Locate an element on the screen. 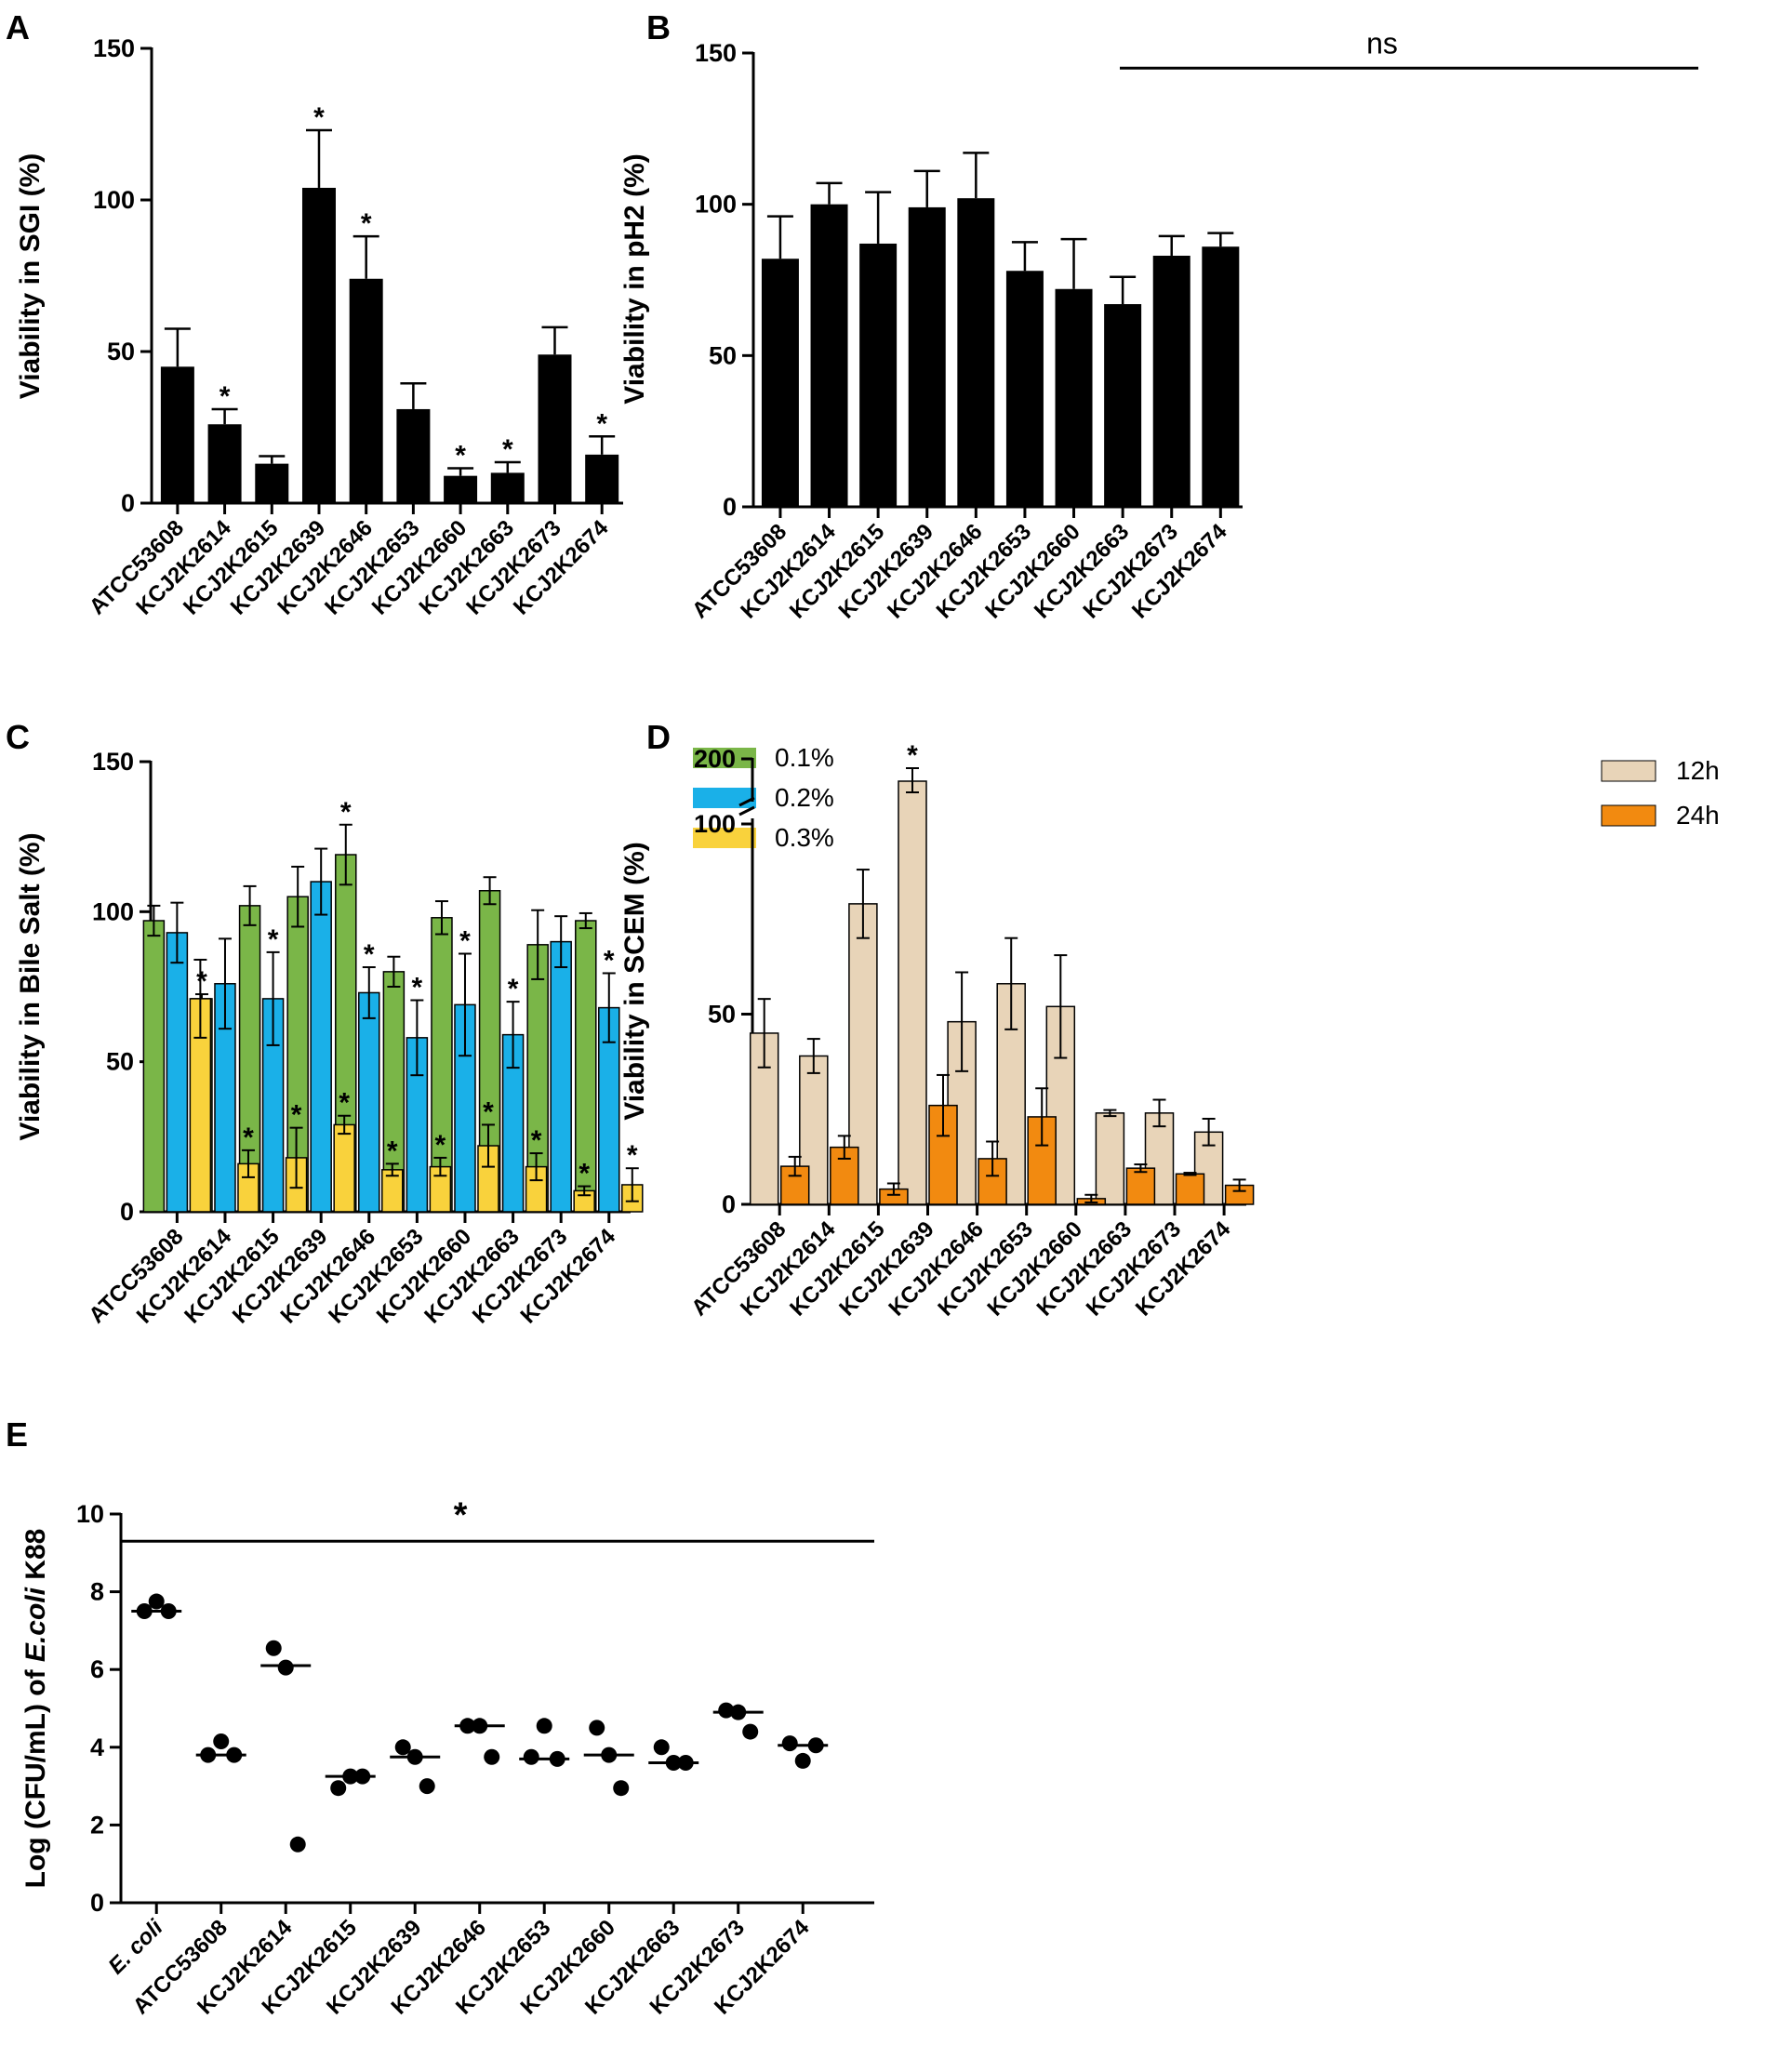 This screenshot has width=1769, height=2072. panel-letter: C is located at coordinates (18, 737).